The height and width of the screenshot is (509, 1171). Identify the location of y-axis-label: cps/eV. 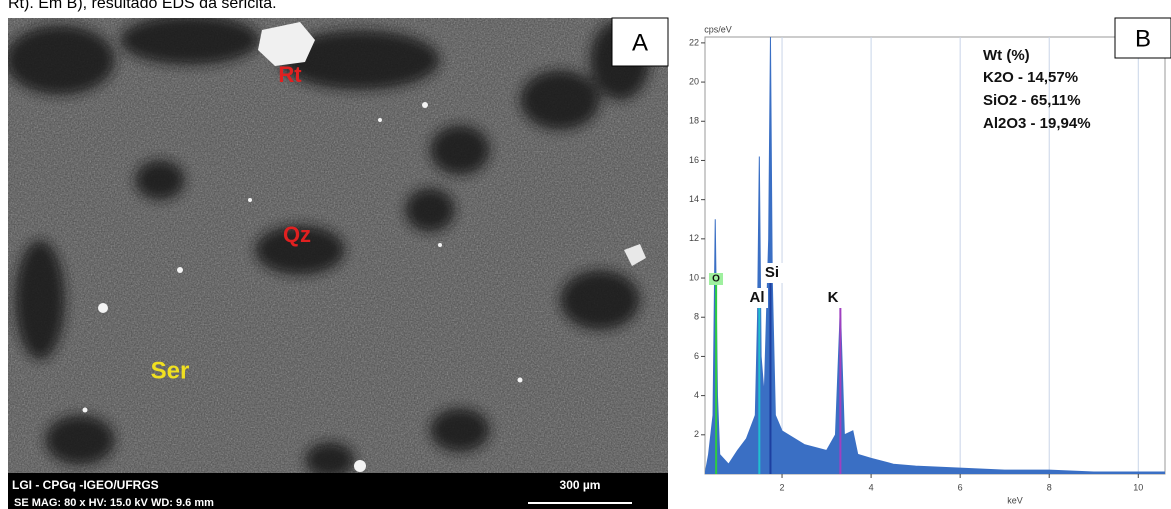
(718, 29).